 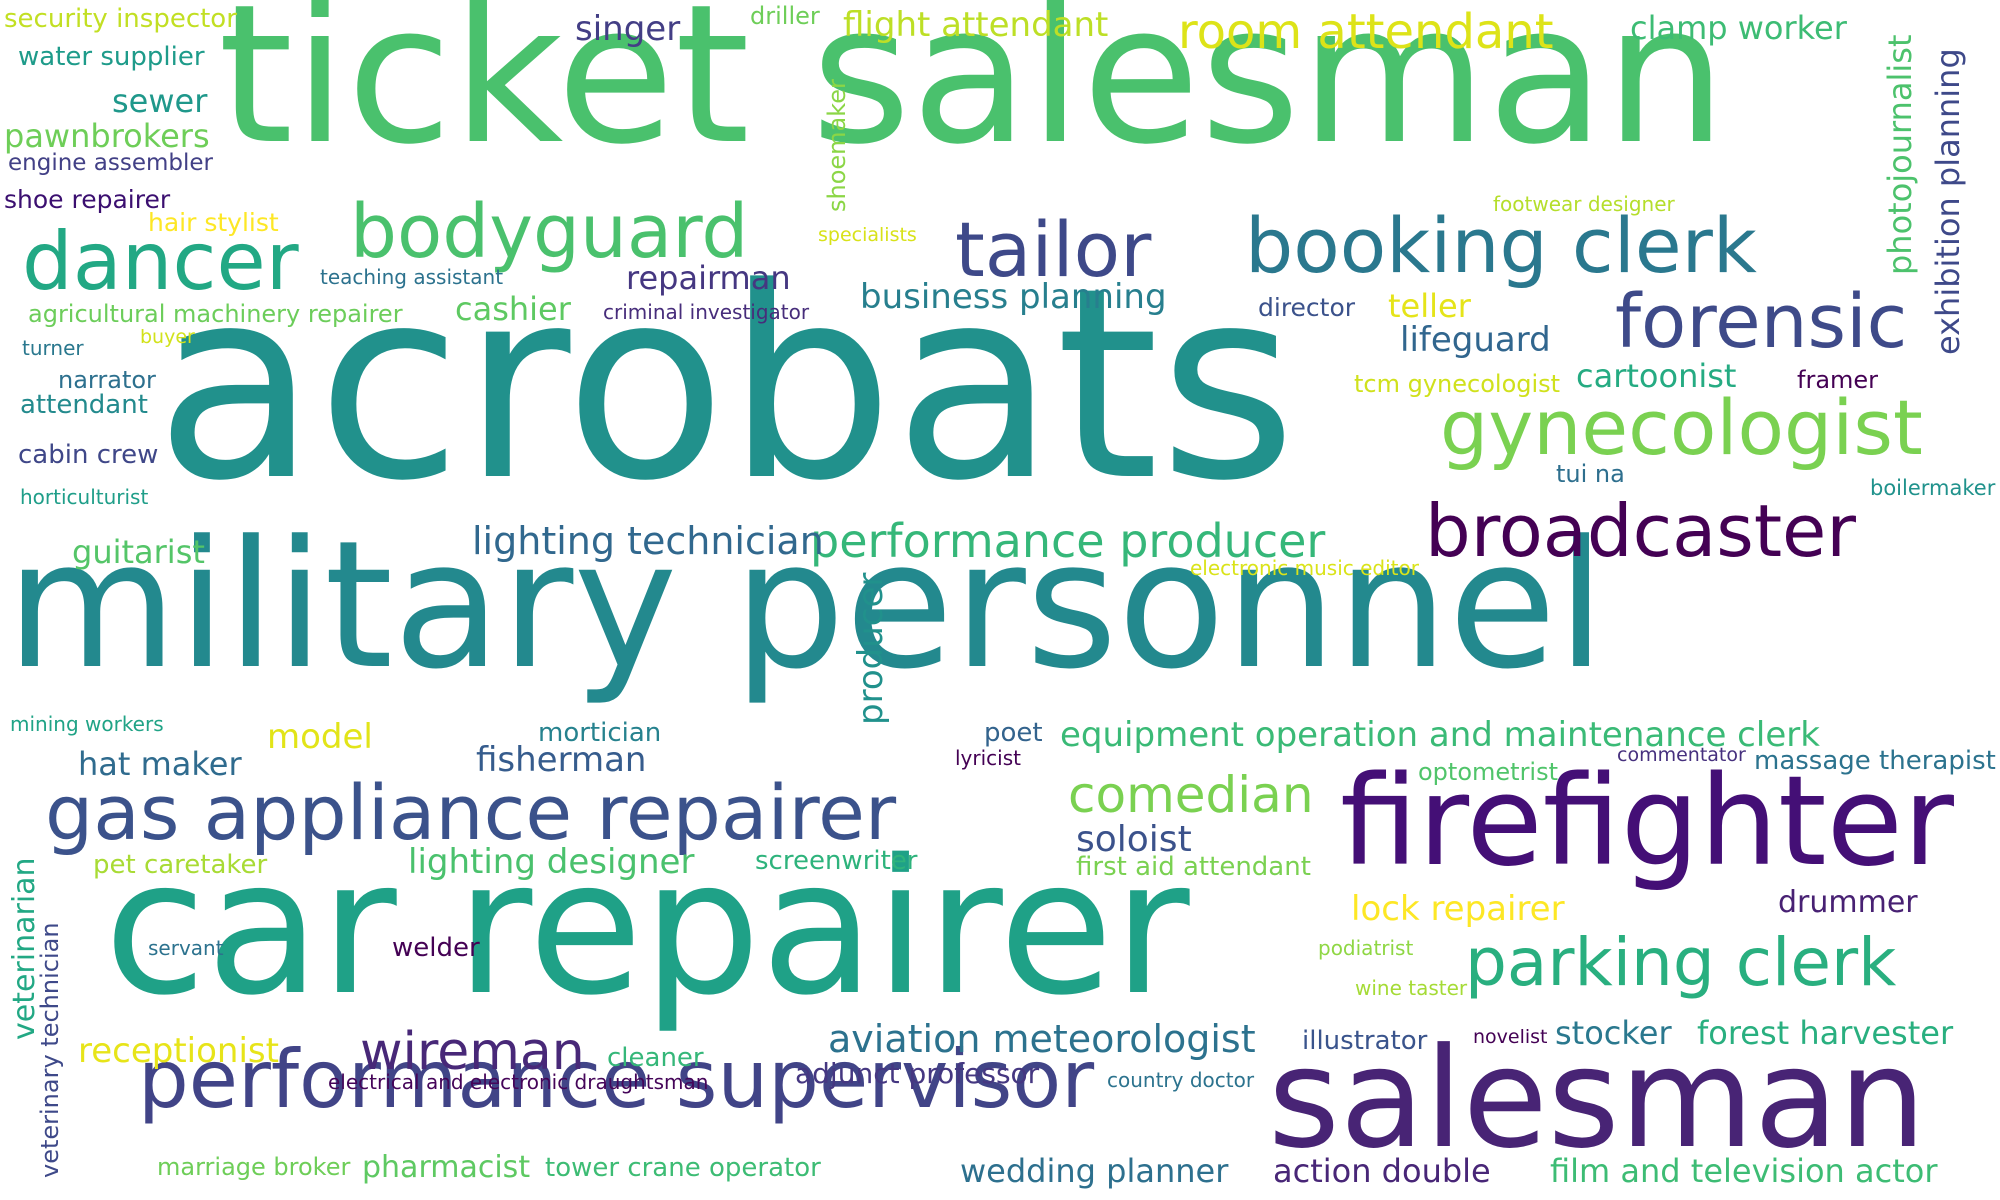 I want to click on word-producer: producer, so click(x=871, y=648).